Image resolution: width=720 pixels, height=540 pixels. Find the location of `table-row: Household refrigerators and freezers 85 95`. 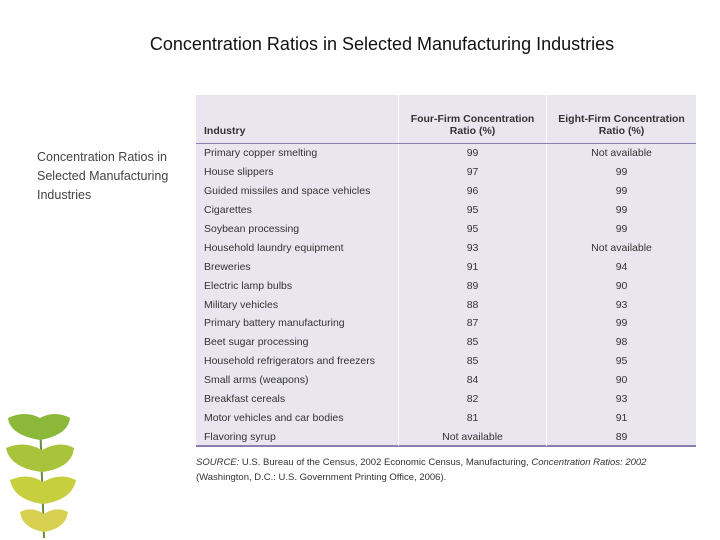

table-row: Household refrigerators and freezers 85 95 is located at coordinates (446, 361).